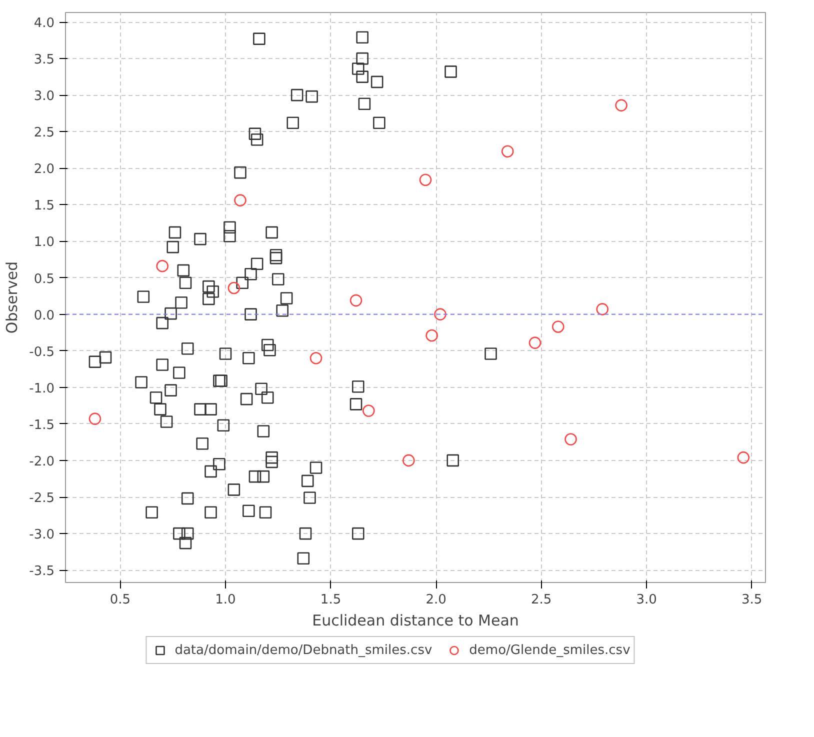 This screenshot has height=737, width=814. I want to click on y-tick-label: 2.0, so click(44, 170).